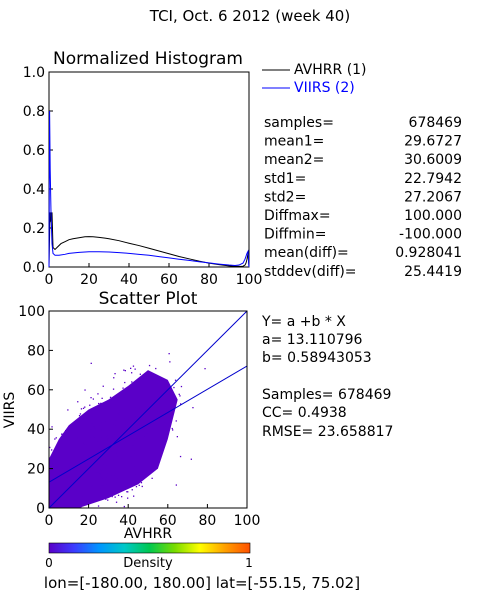 Image resolution: width=500 pixels, height=600 pixels. I want to click on scatter-y-tick-label: 0, so click(40, 509).